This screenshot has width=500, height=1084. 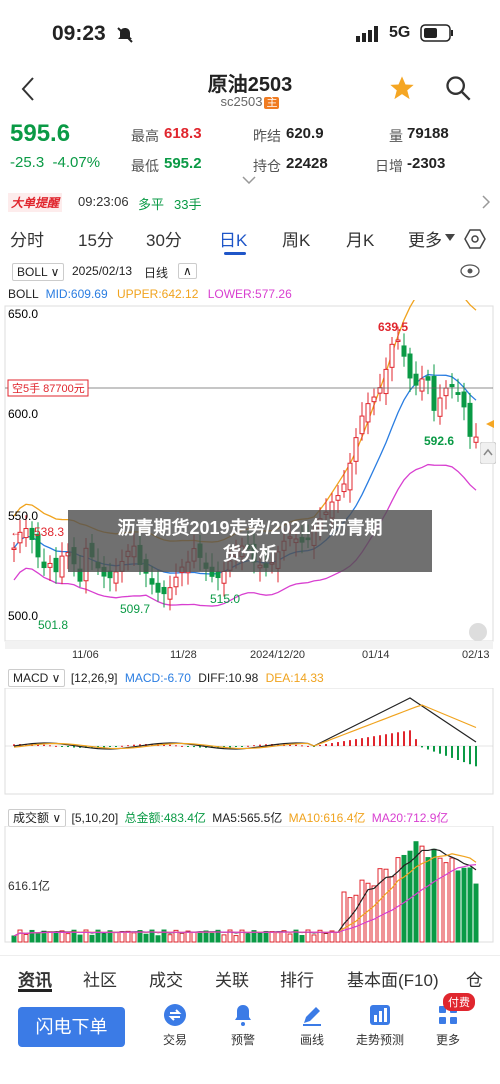 I want to click on star-icon, so click(x=402, y=88).